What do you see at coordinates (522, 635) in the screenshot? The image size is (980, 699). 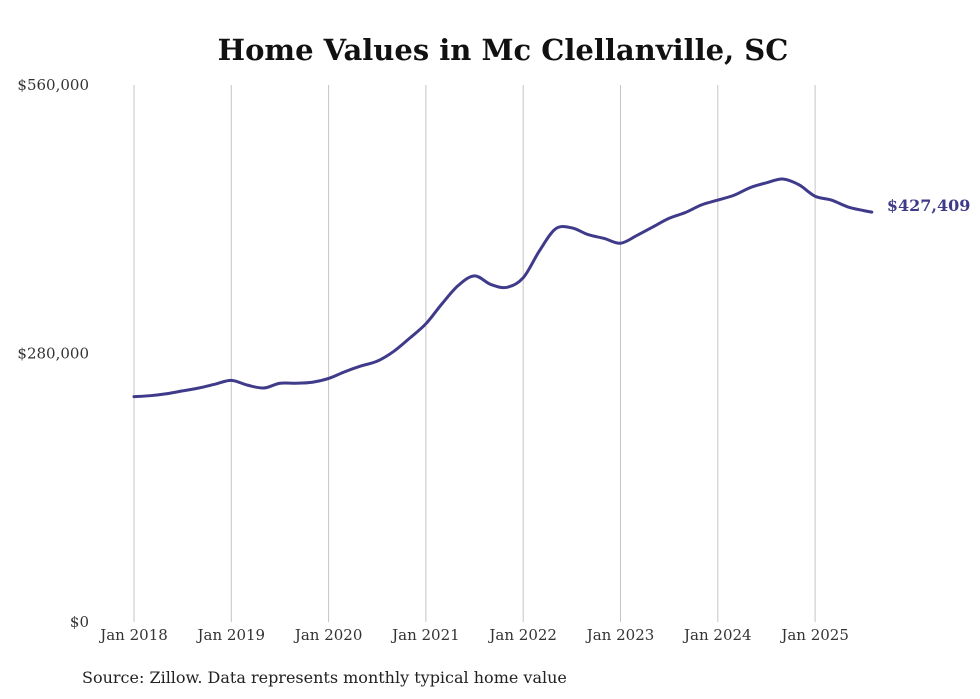 I see `x-tick-label: Jan 2022` at bounding box center [522, 635].